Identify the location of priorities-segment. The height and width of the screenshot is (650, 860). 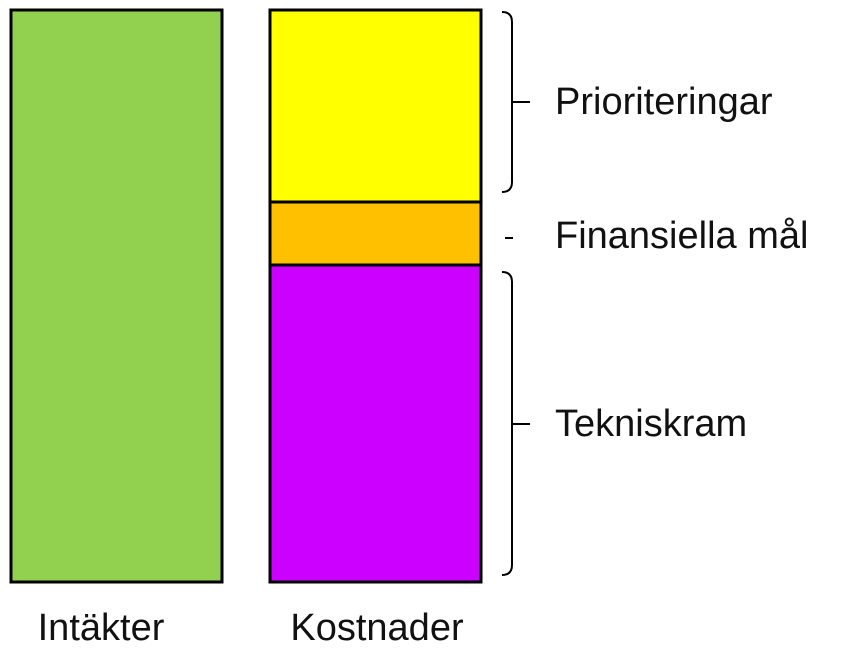
(375, 106).